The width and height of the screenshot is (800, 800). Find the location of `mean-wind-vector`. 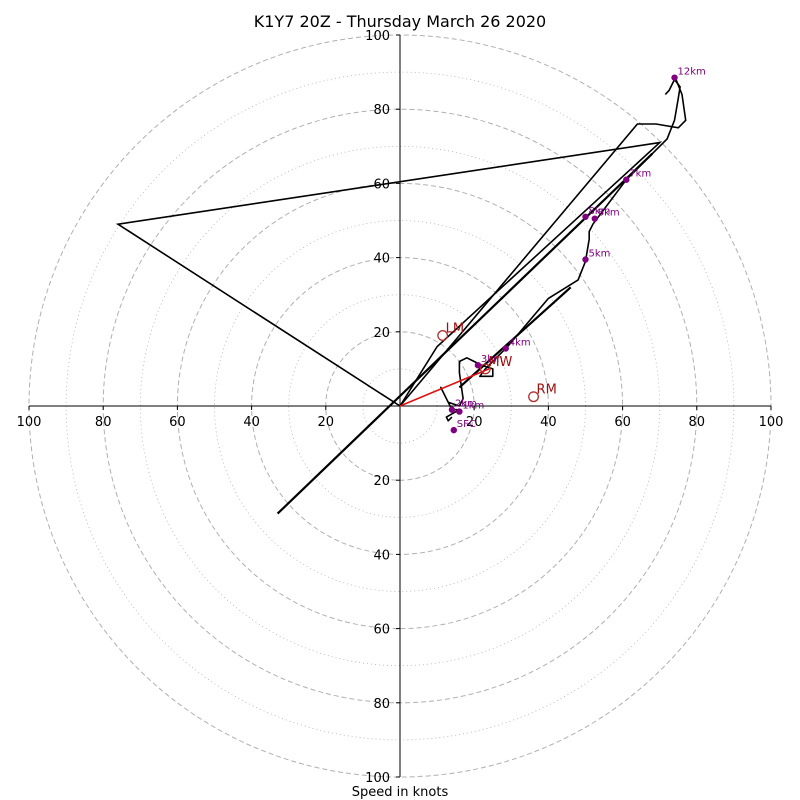

mean-wind-vector is located at coordinates (444, 387).